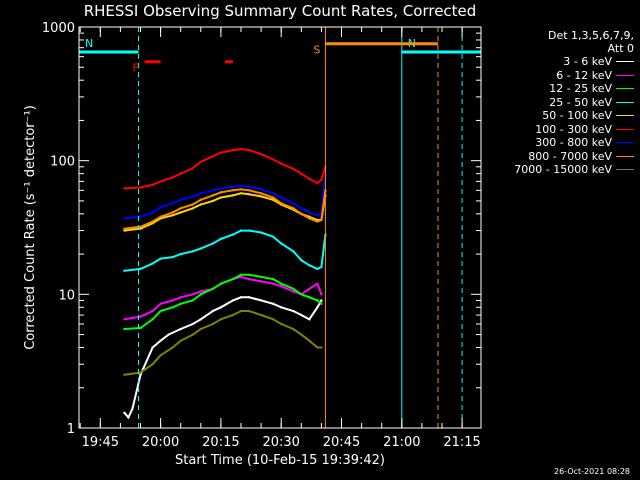 The height and width of the screenshot is (480, 640). What do you see at coordinates (71, 429) in the screenshot?
I see `y-tick-label: 1` at bounding box center [71, 429].